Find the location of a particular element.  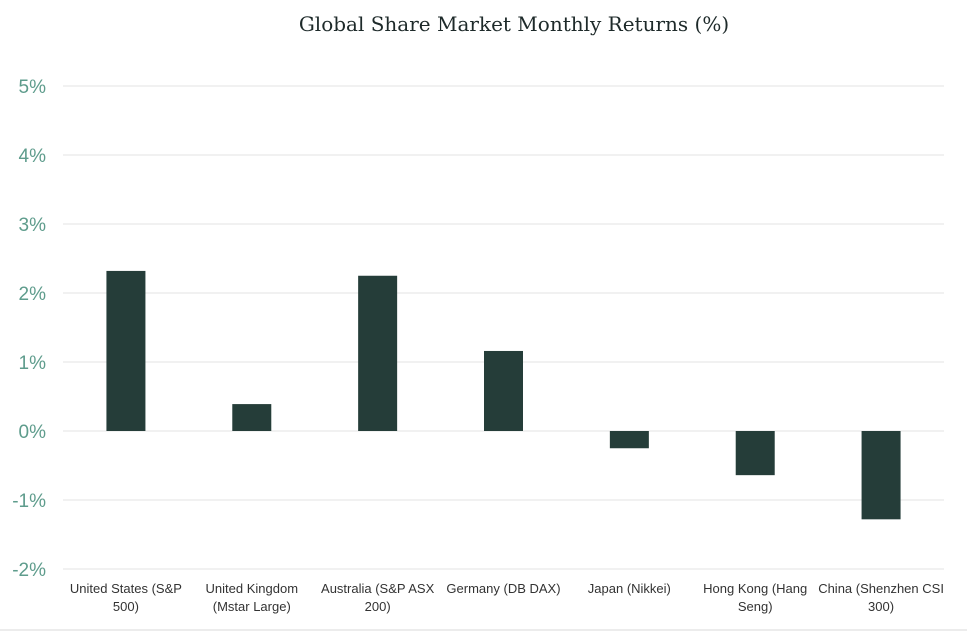

x-tick-label-line: Germany (DB DAX) is located at coordinates (503, 588).